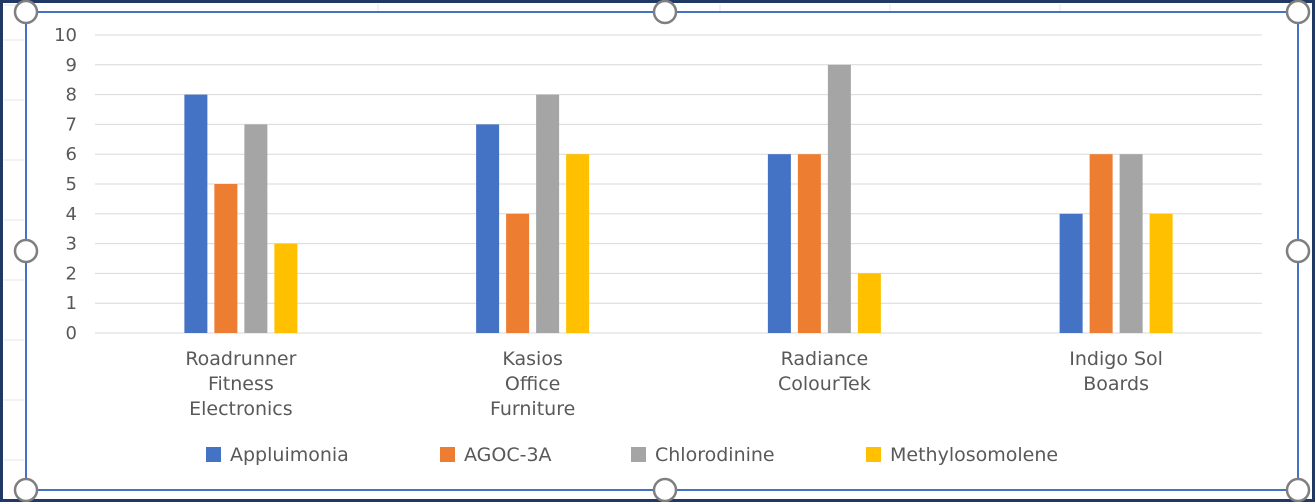 This screenshot has width=1315, height=502. I want to click on y-tick-label: 5, so click(71, 184).